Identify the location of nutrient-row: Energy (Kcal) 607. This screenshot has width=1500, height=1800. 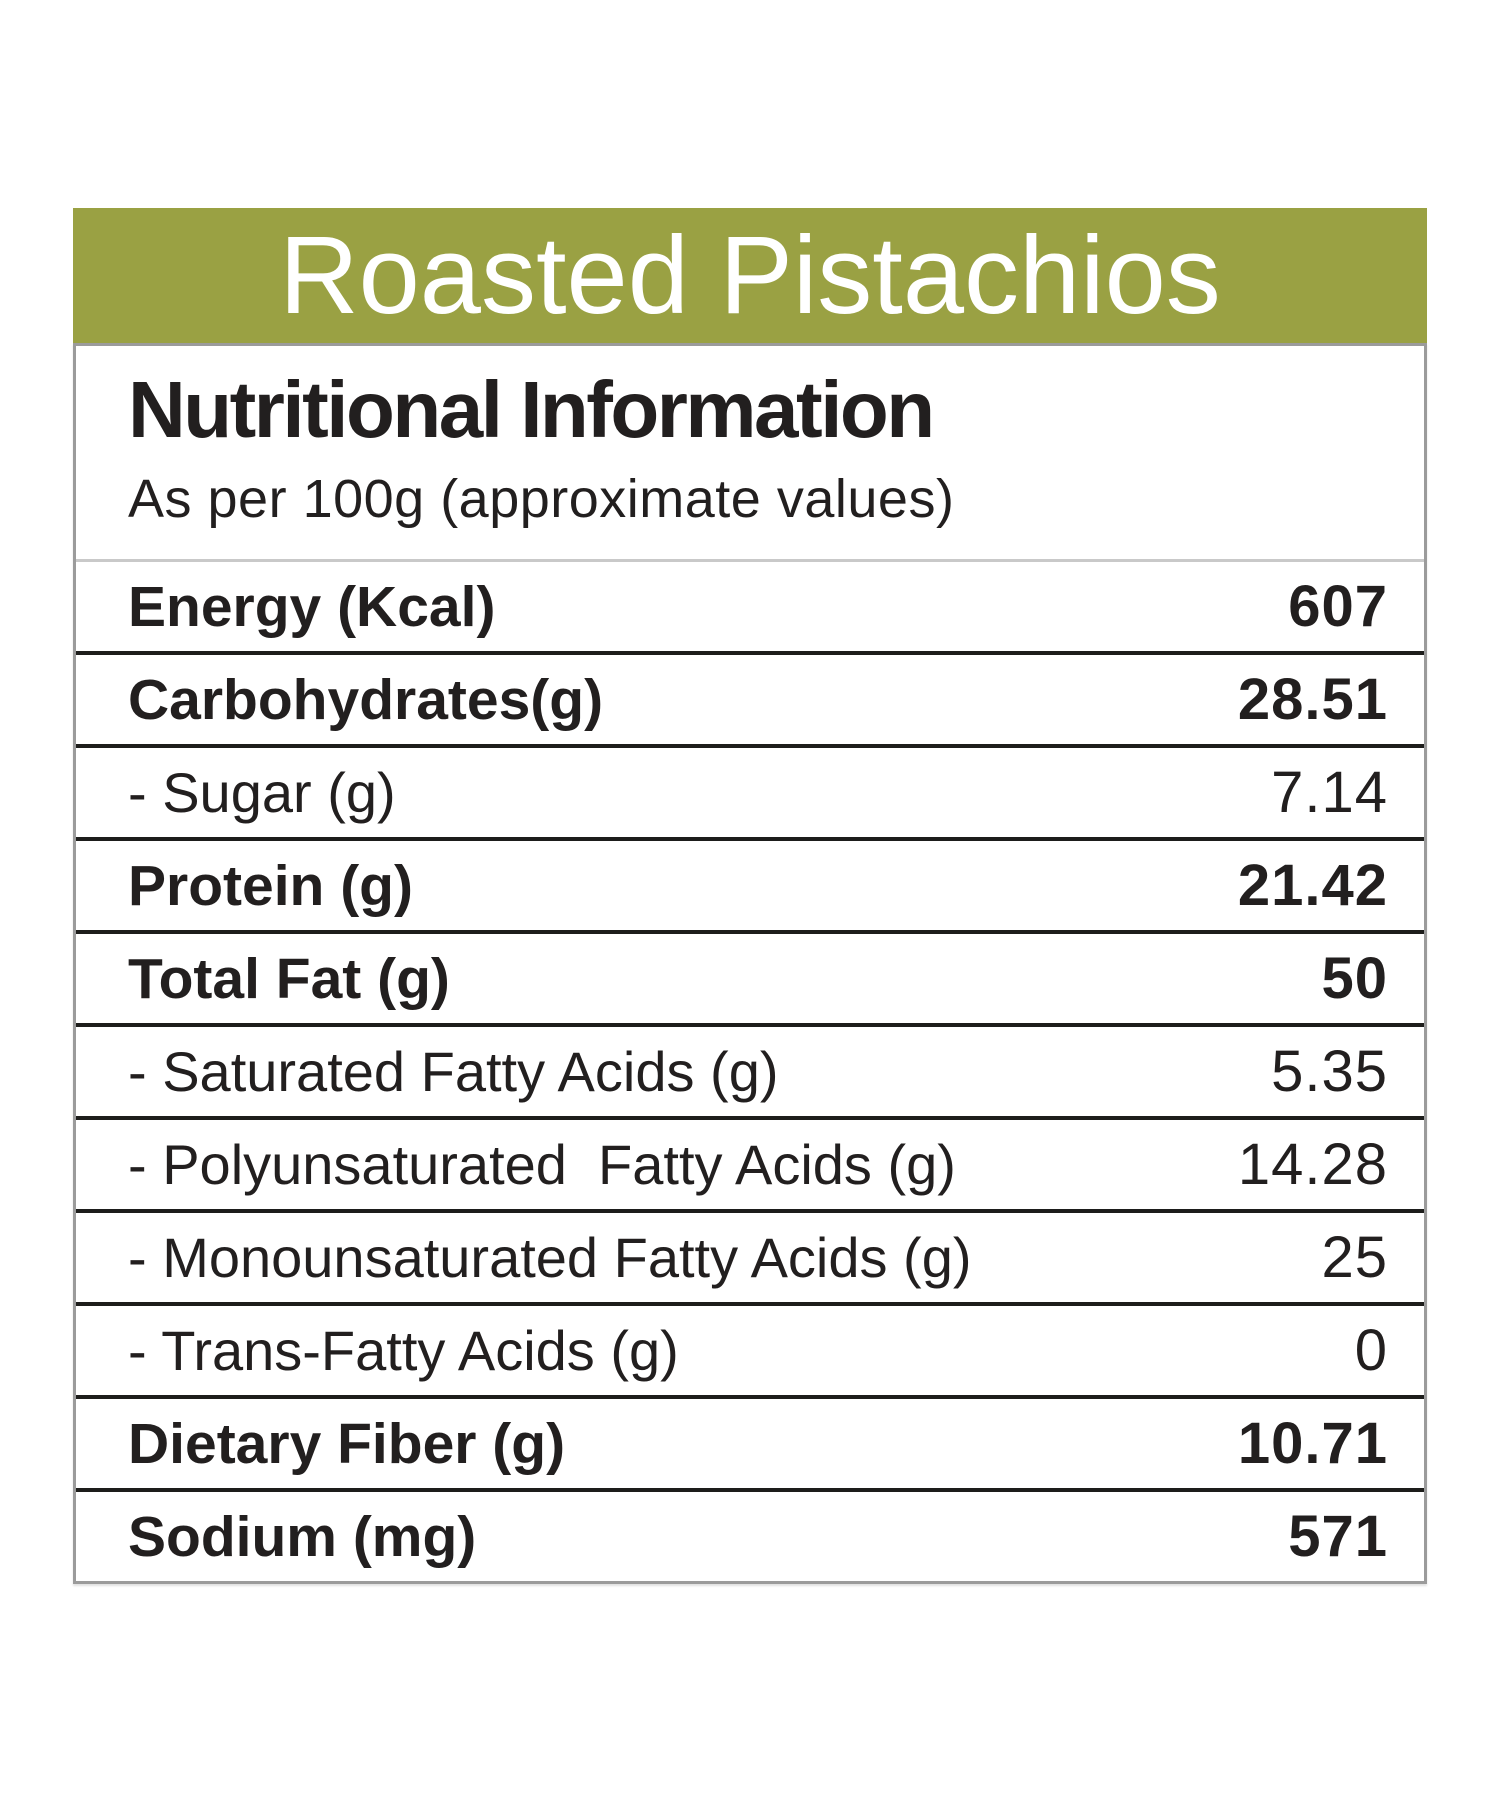
(750, 606).